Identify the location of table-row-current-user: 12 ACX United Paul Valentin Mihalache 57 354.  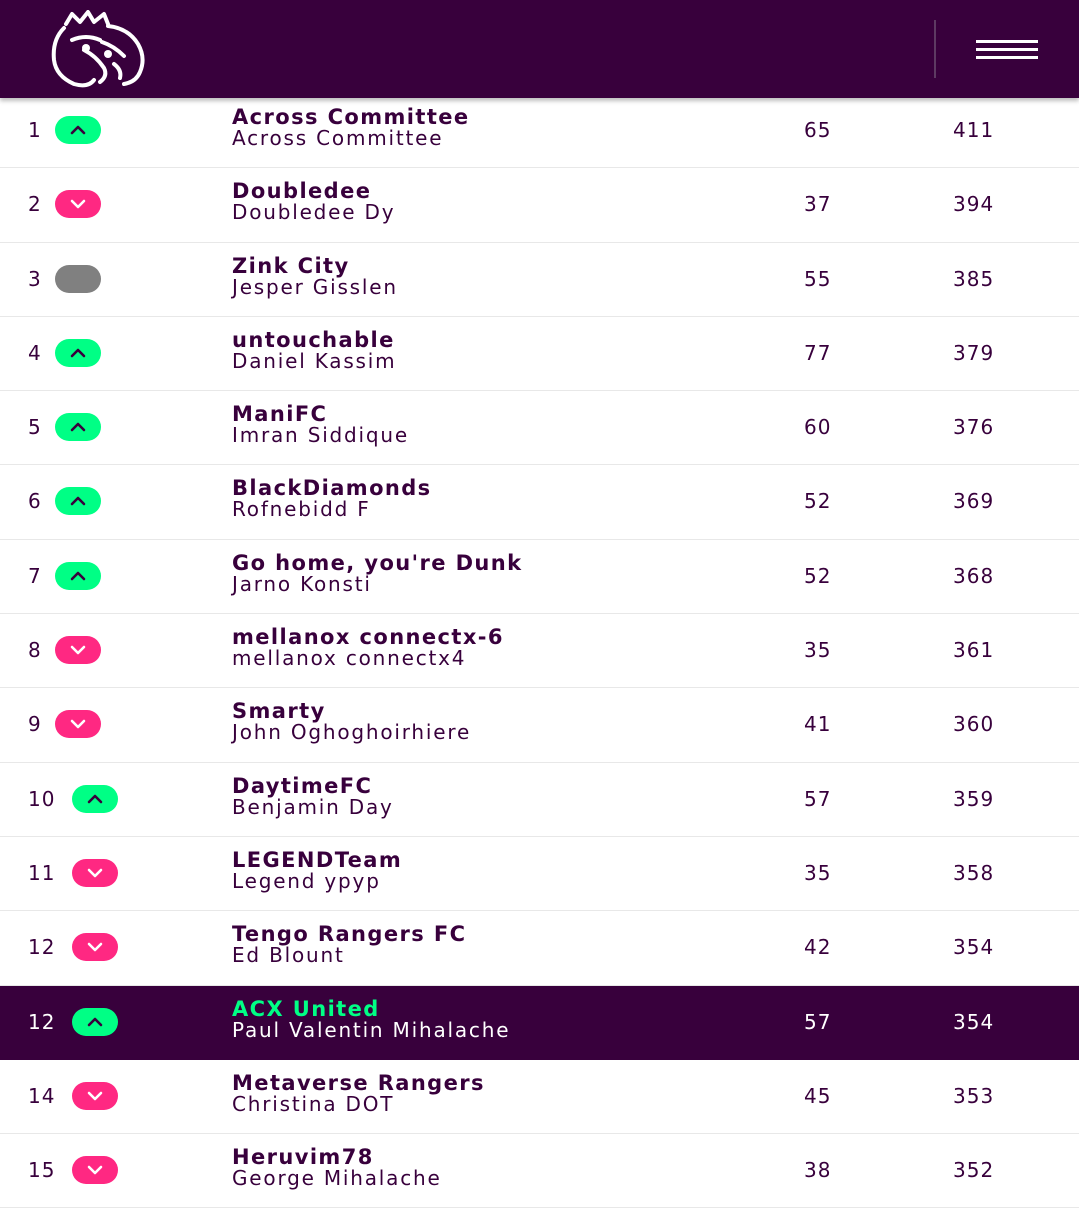
(539, 1022).